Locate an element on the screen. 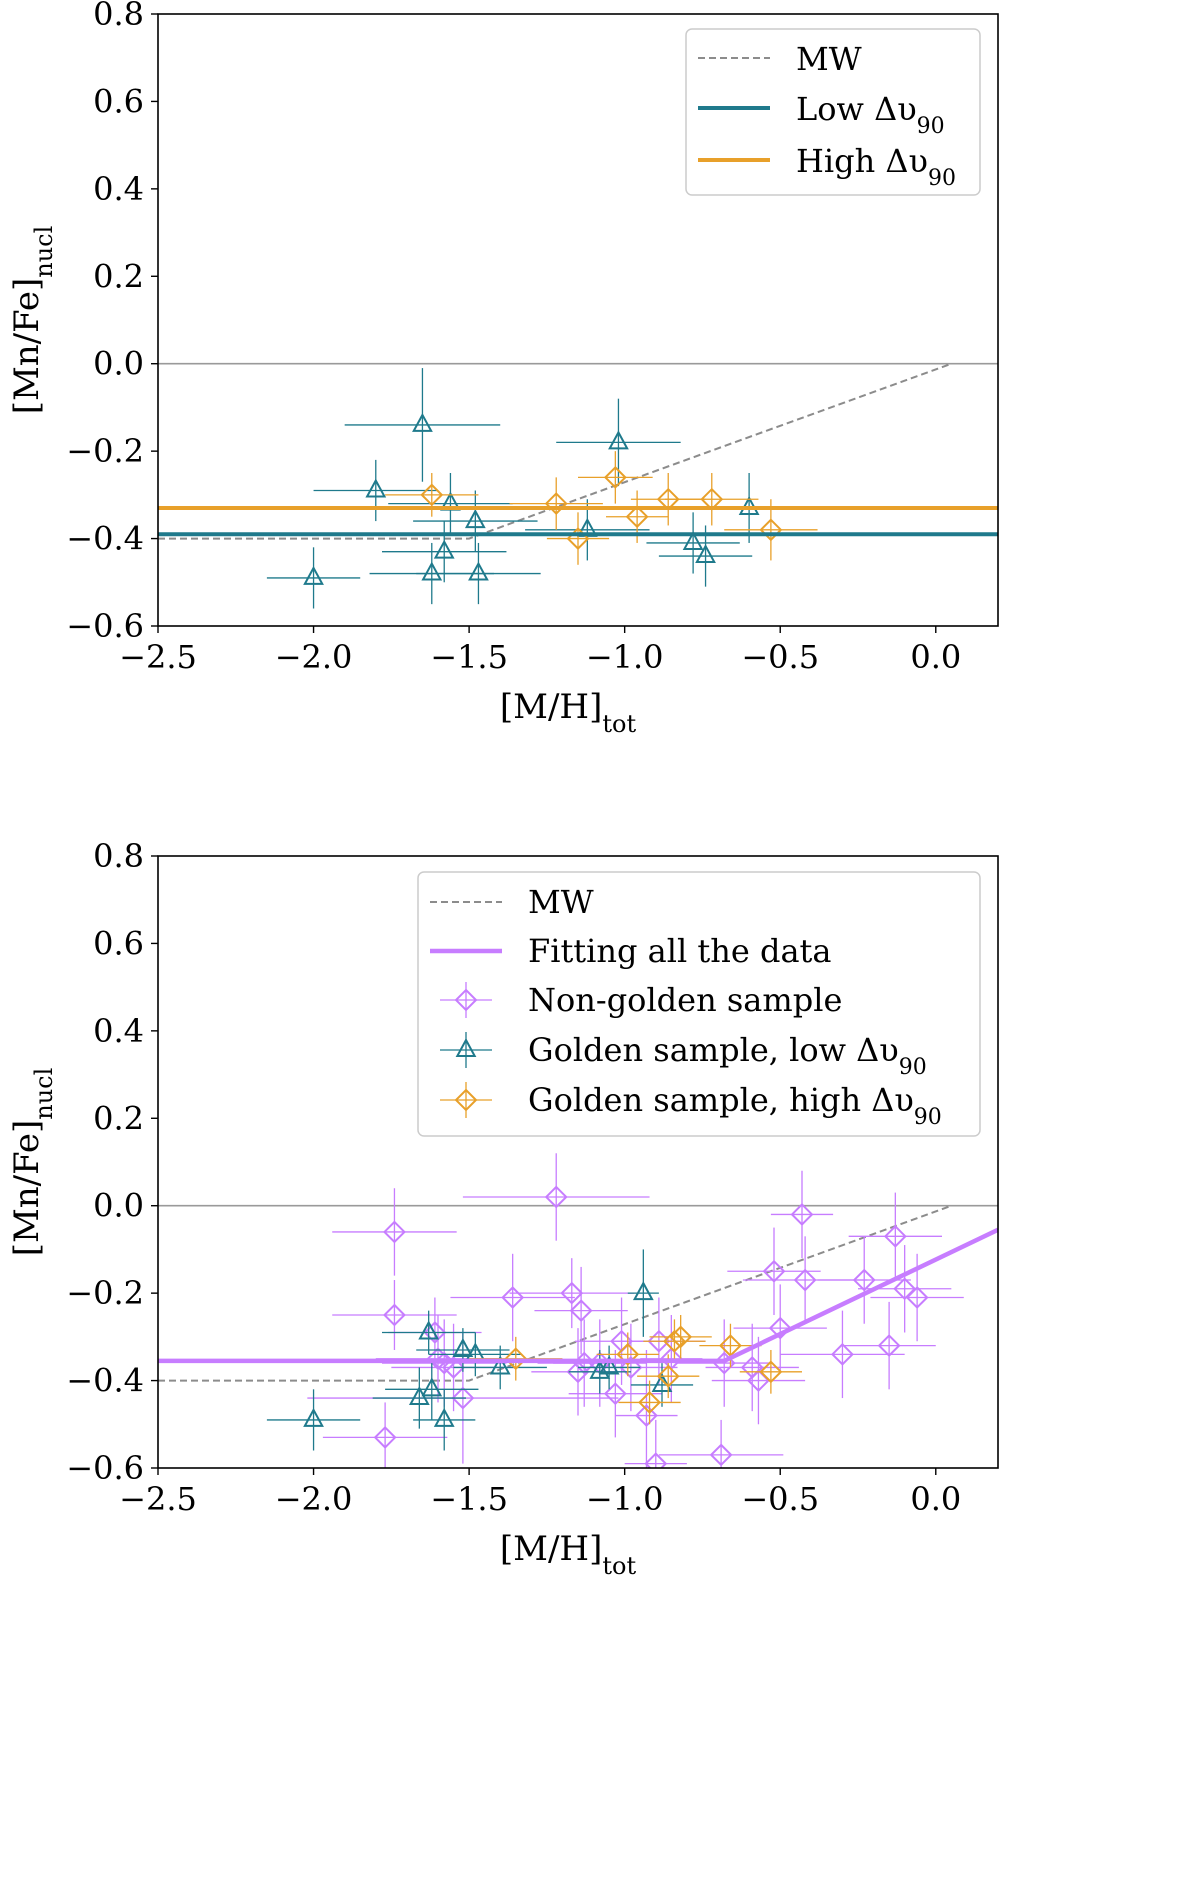 The height and width of the screenshot is (1883, 1200). legend-label-series-2: Golden sample, high Δυ90 is located at coordinates (735, 1105).